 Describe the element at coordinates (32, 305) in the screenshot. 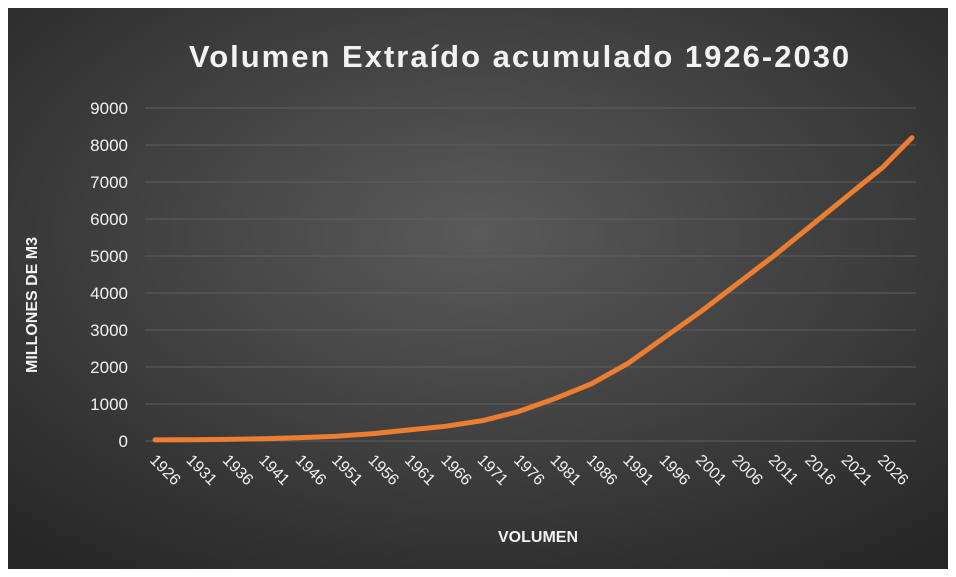

I see `y-axis-label: MILLONES DE M3` at that location.